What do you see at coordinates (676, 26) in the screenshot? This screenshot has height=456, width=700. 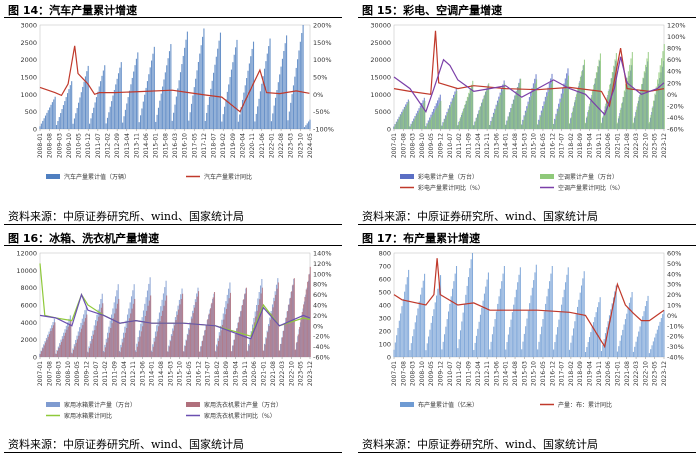 I see `y-right-tick-label: 120%` at bounding box center [676, 26].